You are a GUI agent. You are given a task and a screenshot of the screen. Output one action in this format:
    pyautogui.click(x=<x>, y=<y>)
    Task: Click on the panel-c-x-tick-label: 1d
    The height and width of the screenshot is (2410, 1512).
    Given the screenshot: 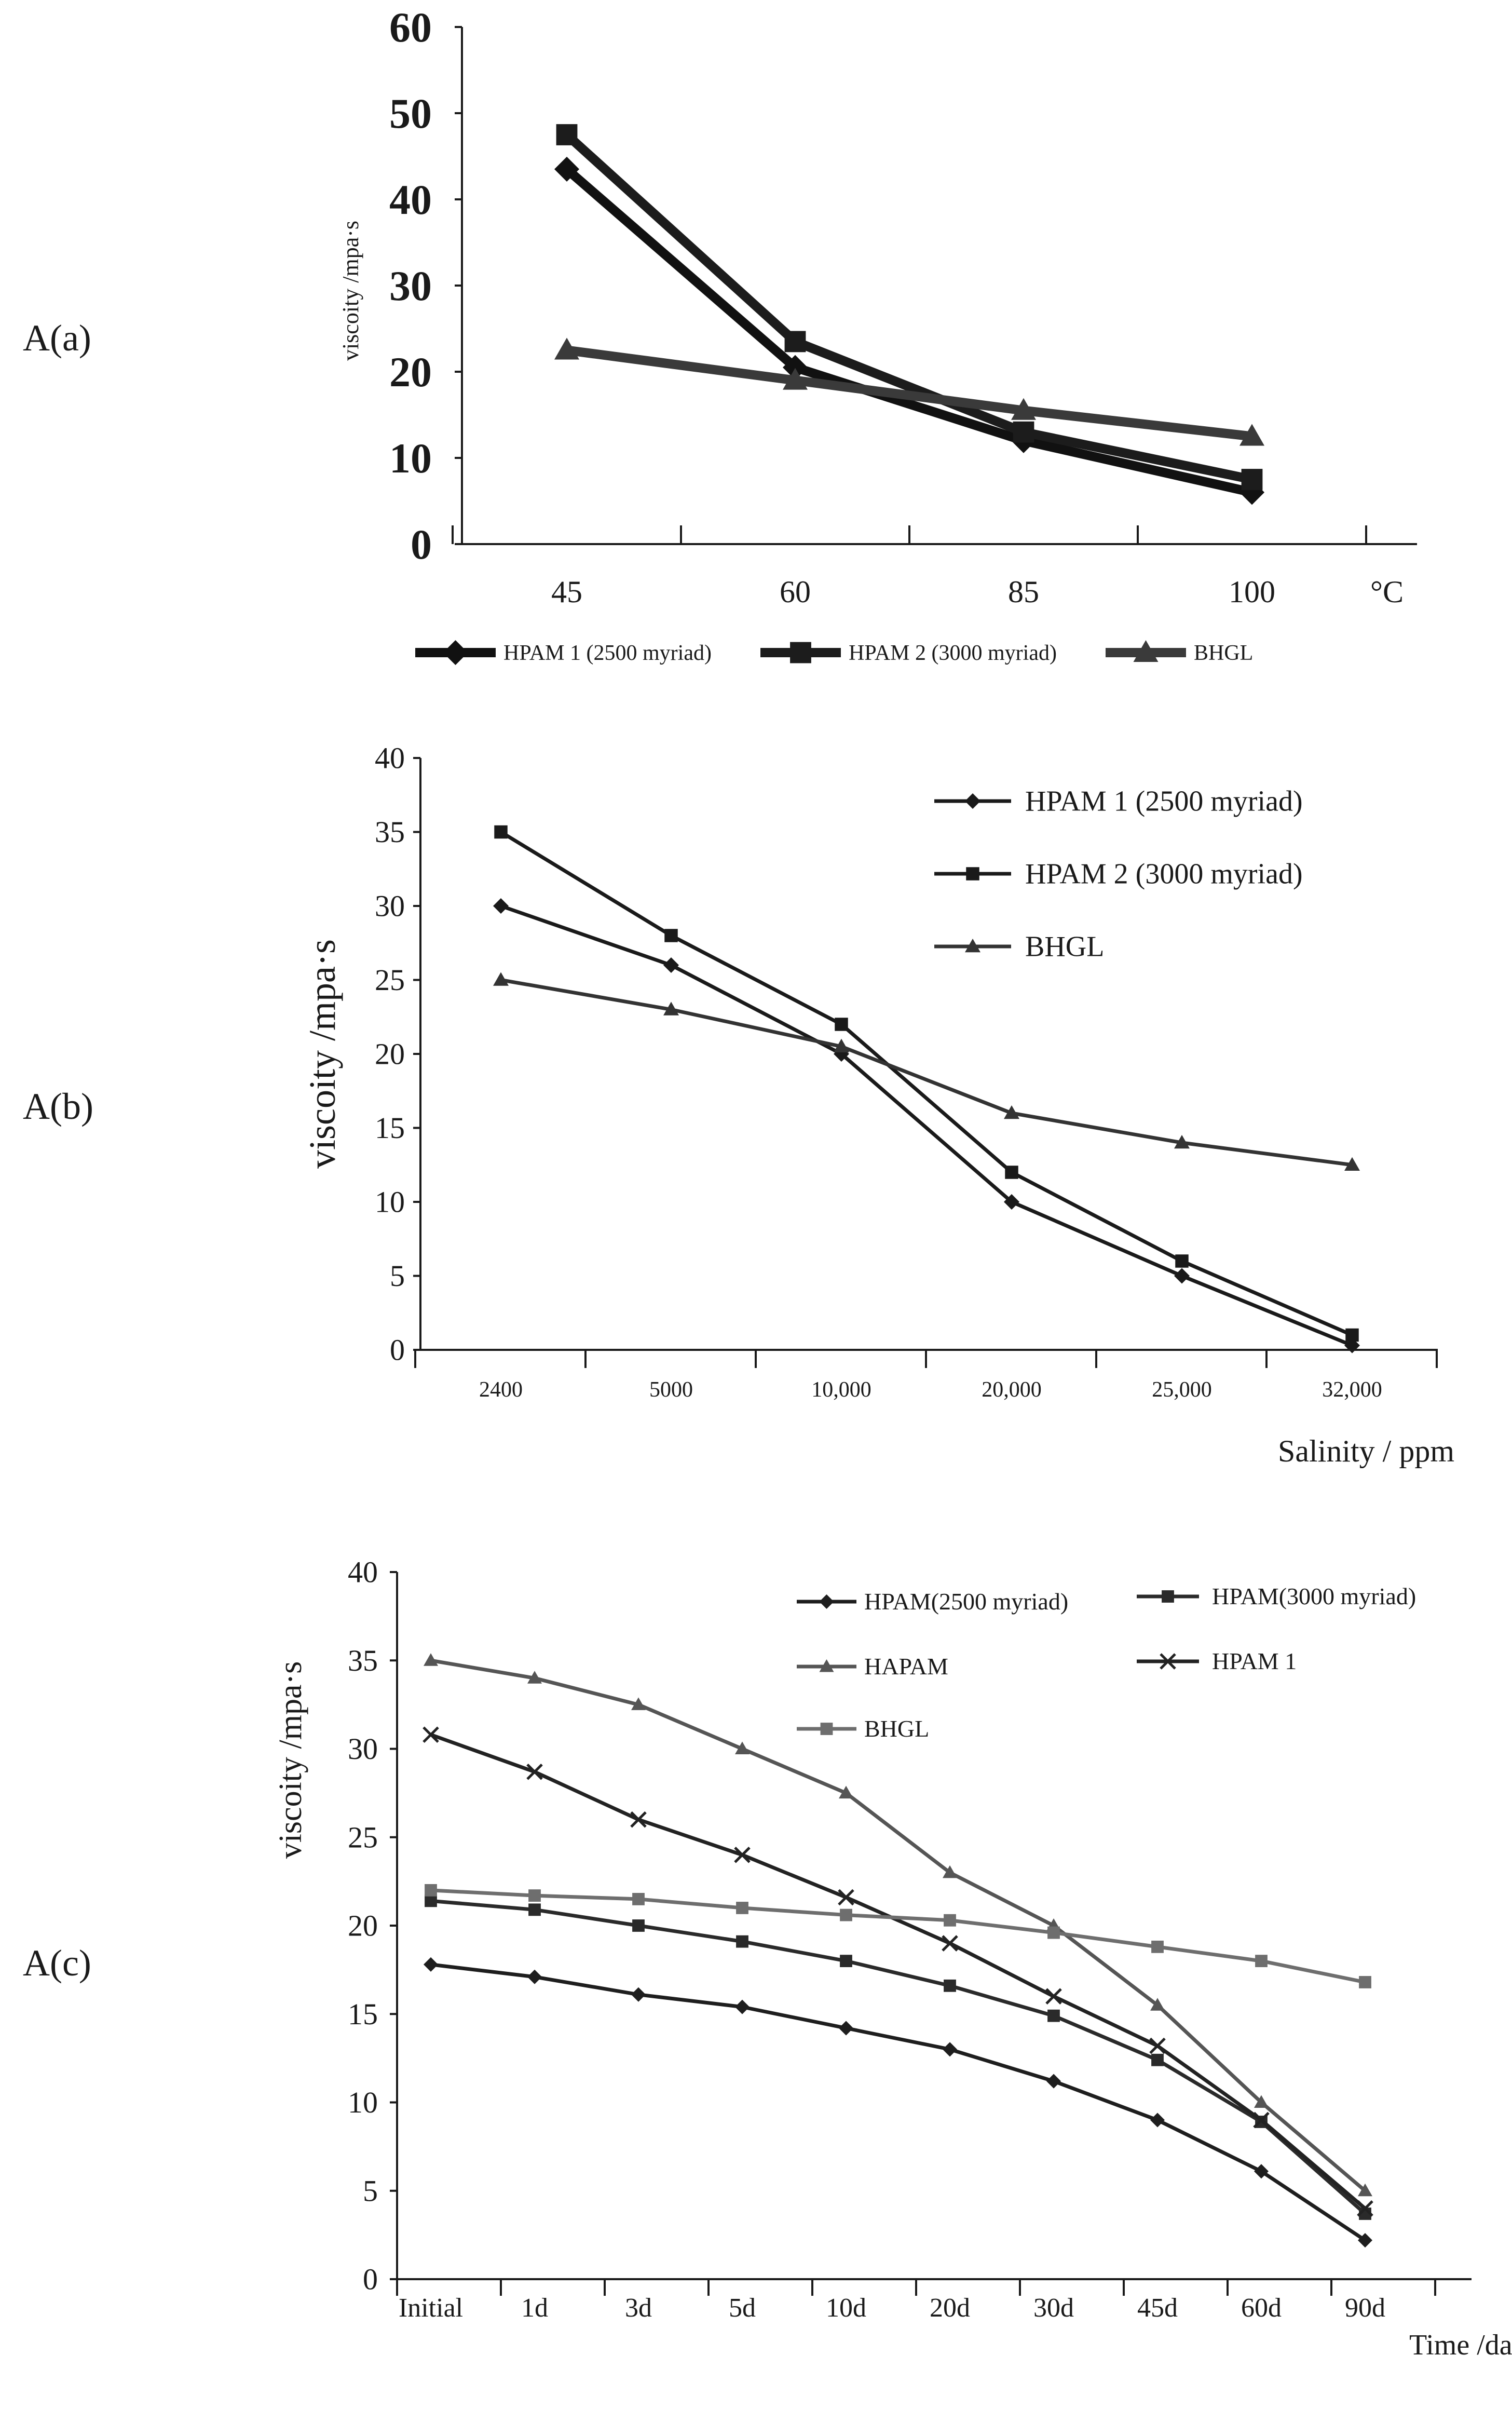 What is the action you would take?
    pyautogui.click(x=535, y=2308)
    